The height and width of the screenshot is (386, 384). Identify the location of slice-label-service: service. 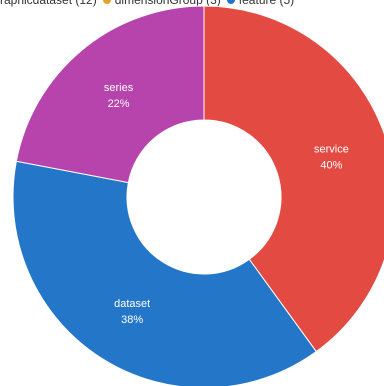
(331, 150).